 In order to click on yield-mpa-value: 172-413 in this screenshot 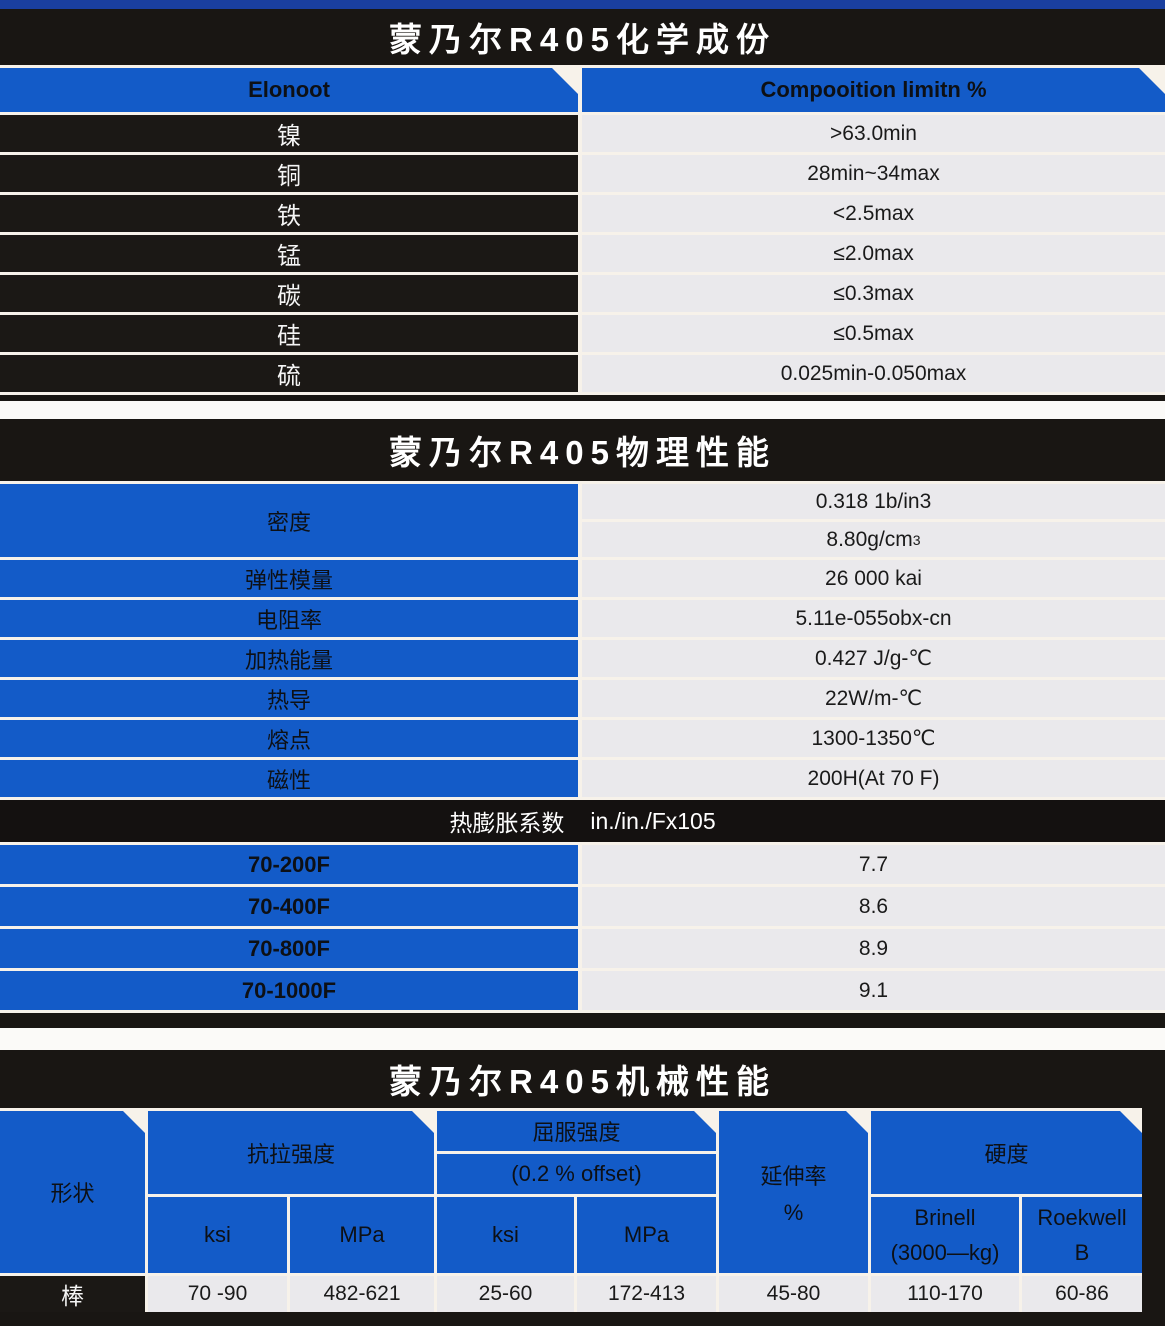, I will do `click(646, 1294)`.